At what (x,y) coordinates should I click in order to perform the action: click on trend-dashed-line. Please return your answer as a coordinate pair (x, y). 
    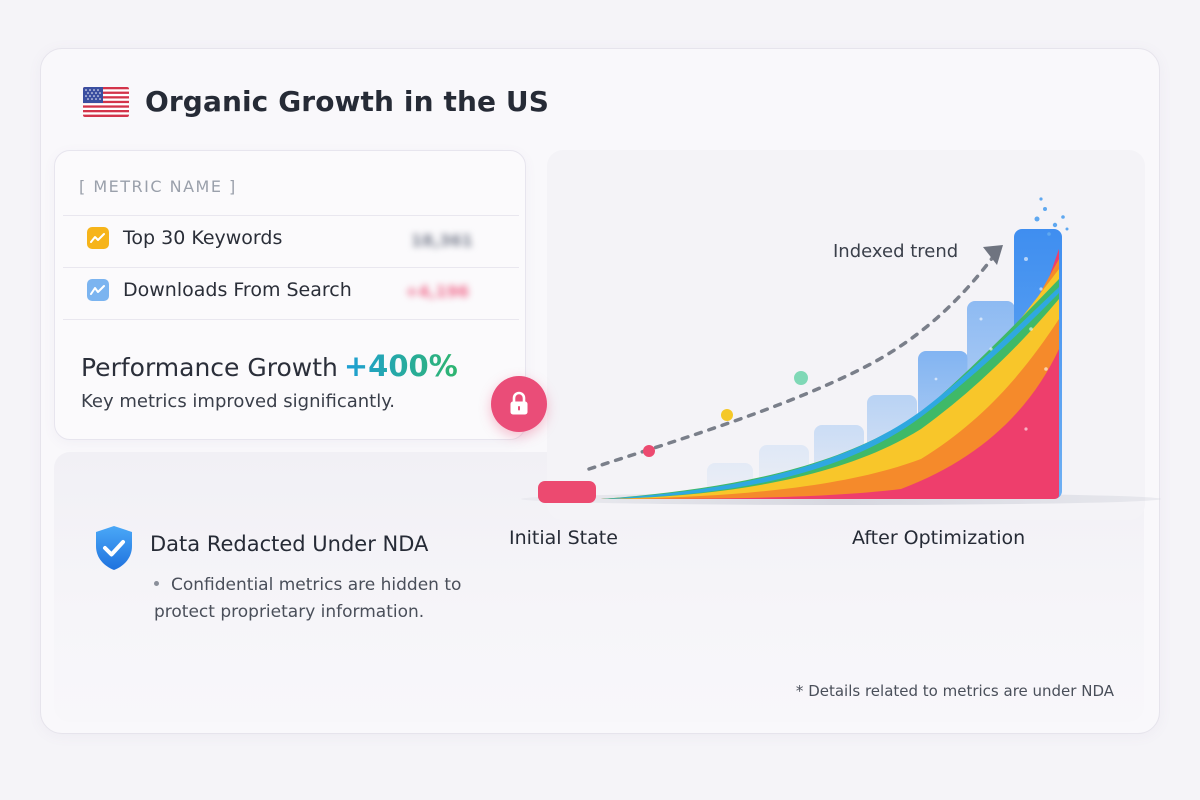
    Looking at the image, I should click on (791, 363).